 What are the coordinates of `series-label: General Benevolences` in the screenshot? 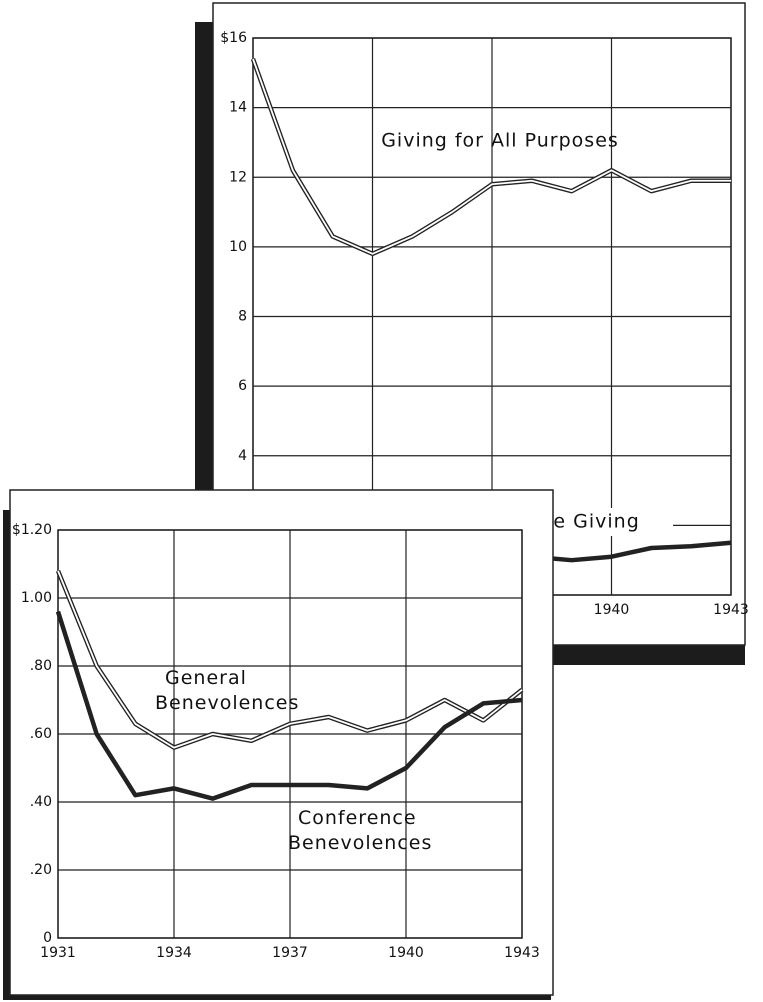 It's located at (227, 690).